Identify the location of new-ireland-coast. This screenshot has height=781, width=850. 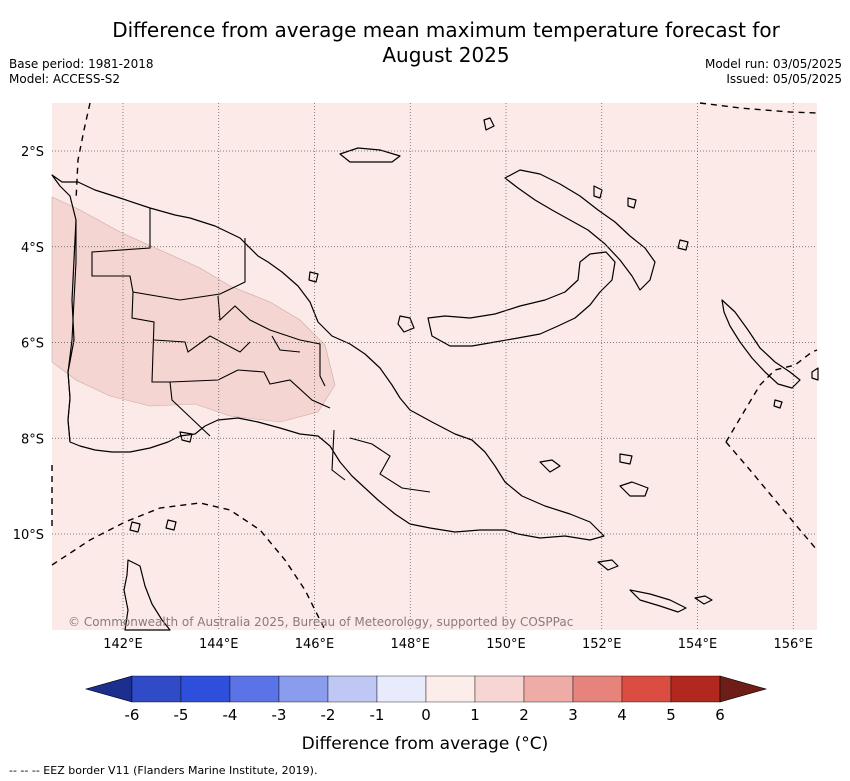
(580, 230).